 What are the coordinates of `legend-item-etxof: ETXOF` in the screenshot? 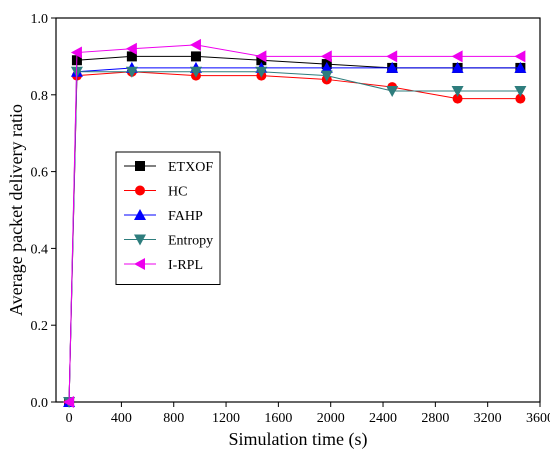 It's located at (168, 167).